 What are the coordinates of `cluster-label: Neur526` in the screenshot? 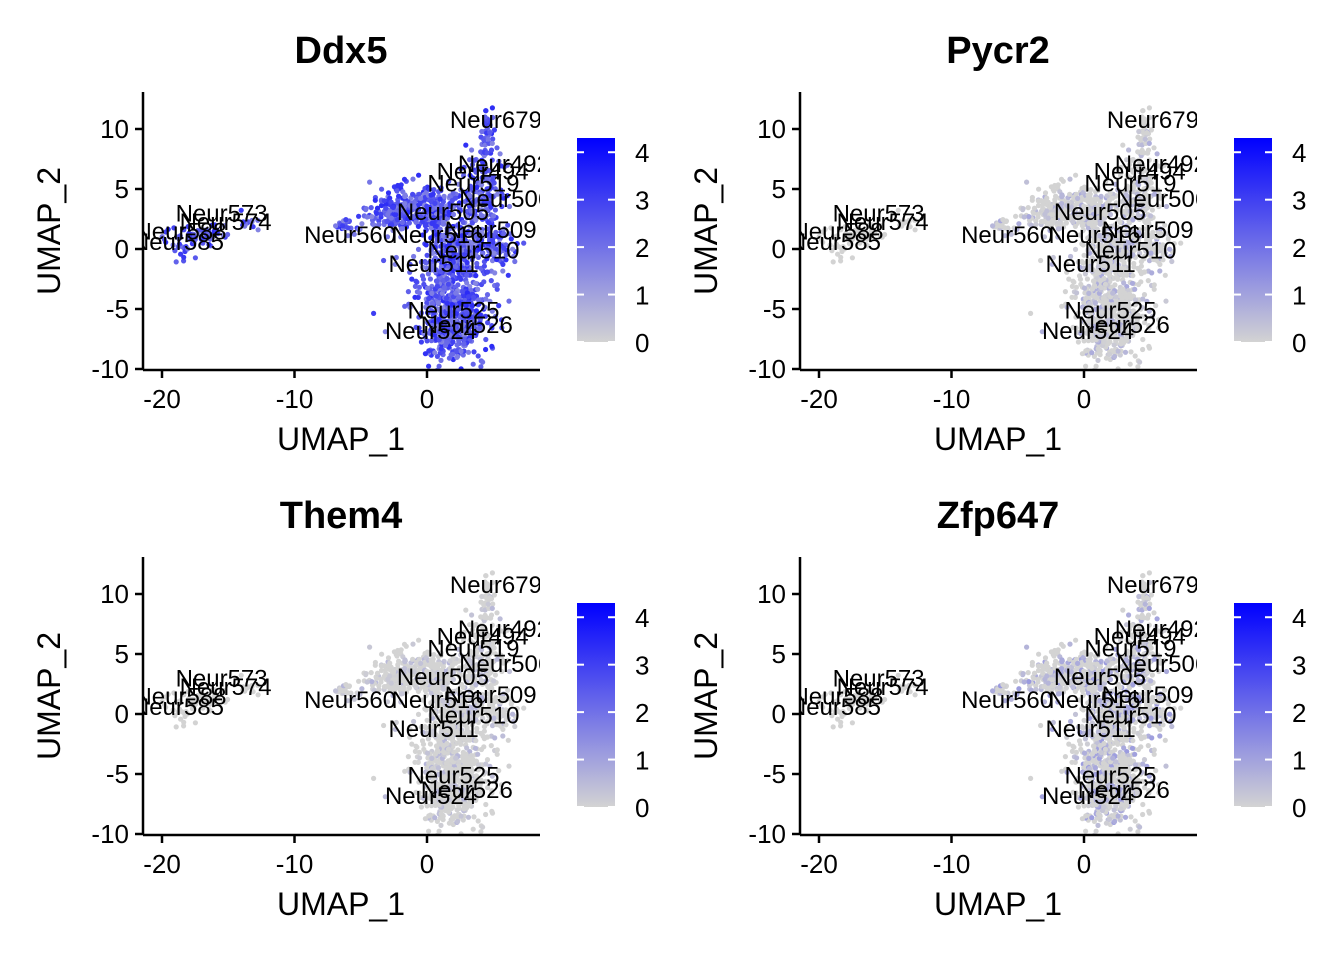 It's located at (467, 325).